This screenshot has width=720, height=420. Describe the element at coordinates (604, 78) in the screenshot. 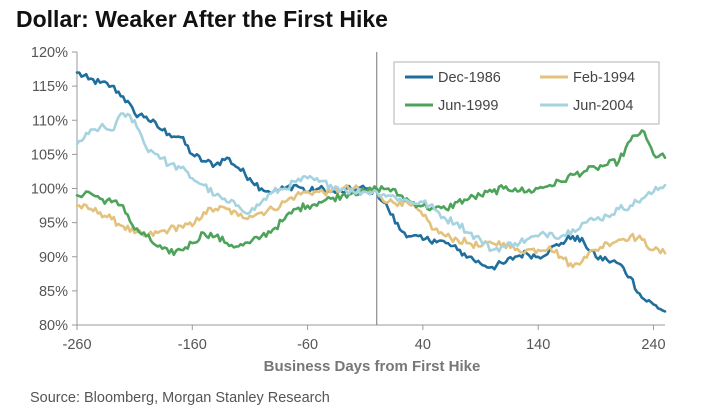

I see `legend-label: Feb-1994` at that location.